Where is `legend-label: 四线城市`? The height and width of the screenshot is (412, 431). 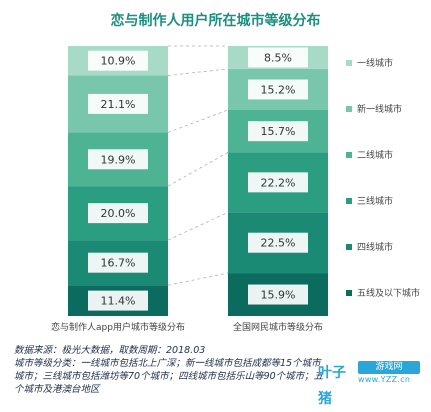 legend-label: 四线城市 is located at coordinates (375, 247).